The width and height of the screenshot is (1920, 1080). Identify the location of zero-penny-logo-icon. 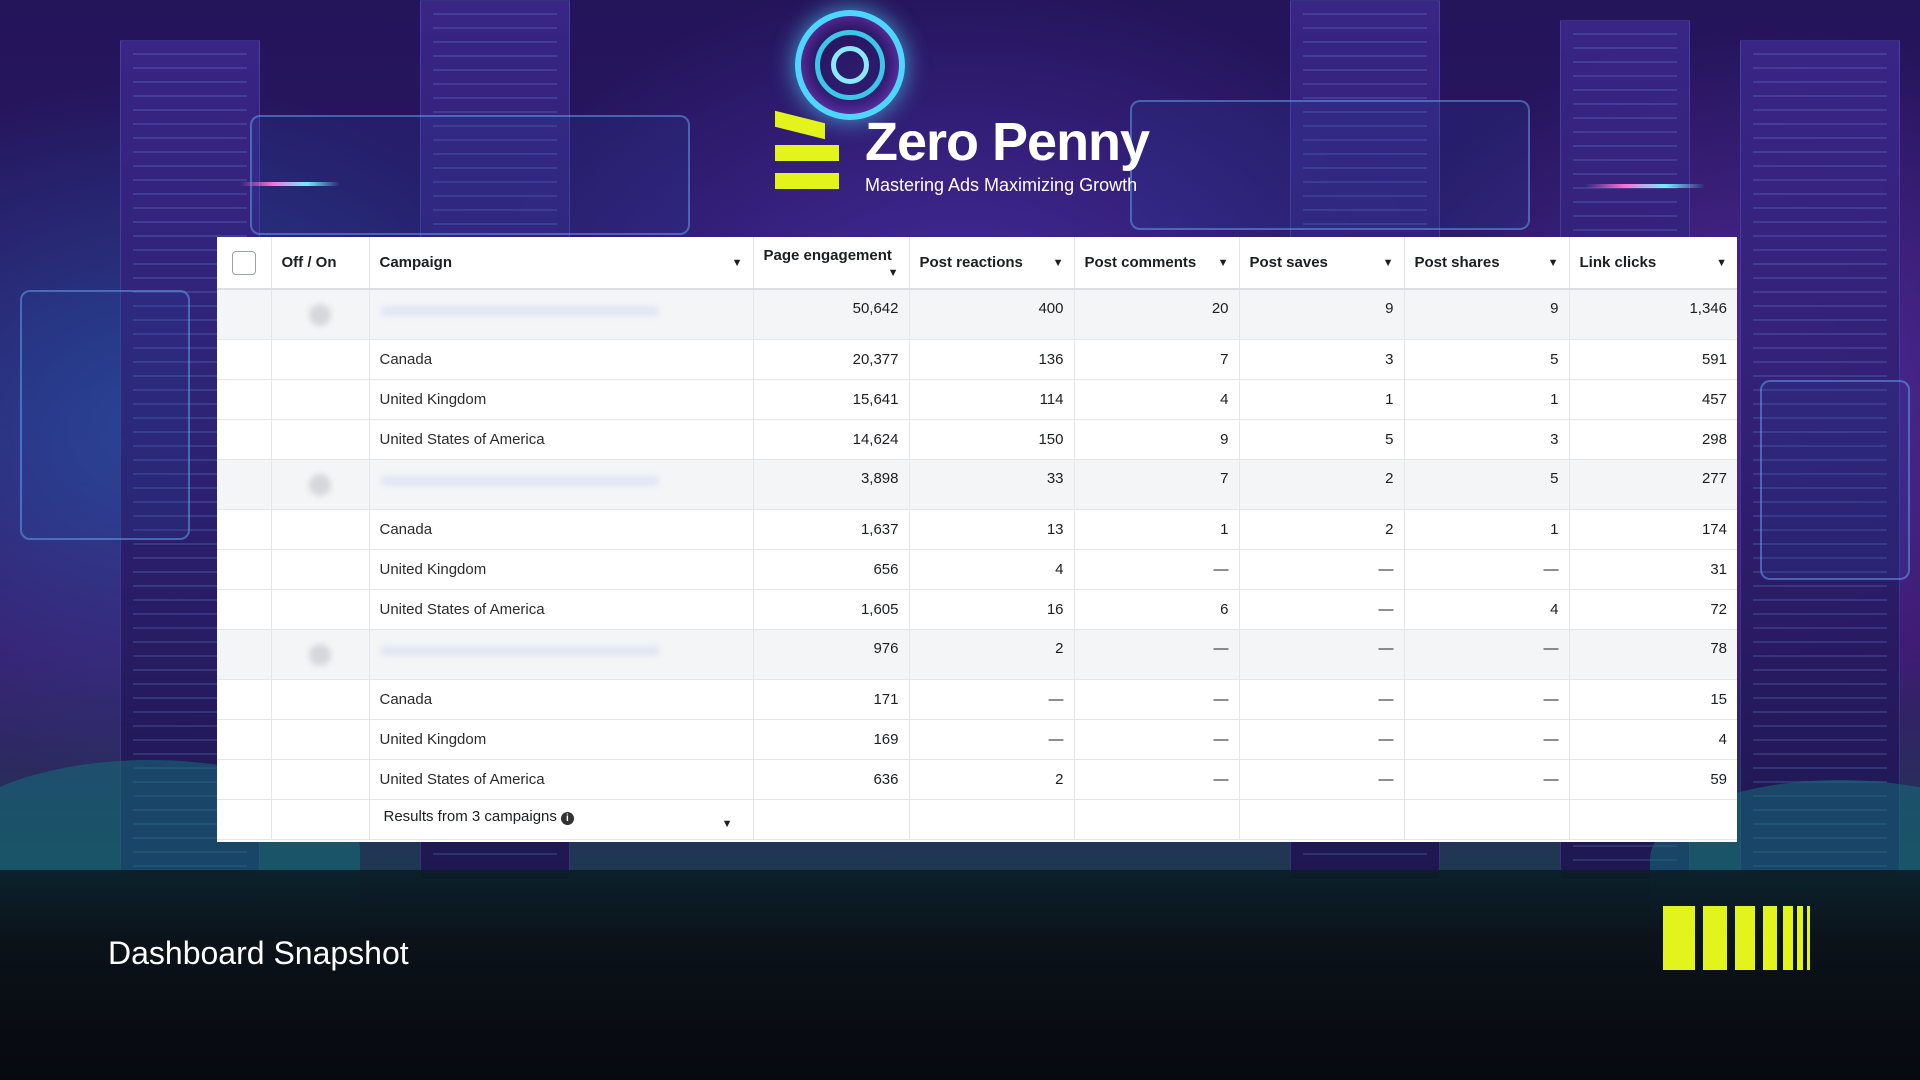
(807, 150).